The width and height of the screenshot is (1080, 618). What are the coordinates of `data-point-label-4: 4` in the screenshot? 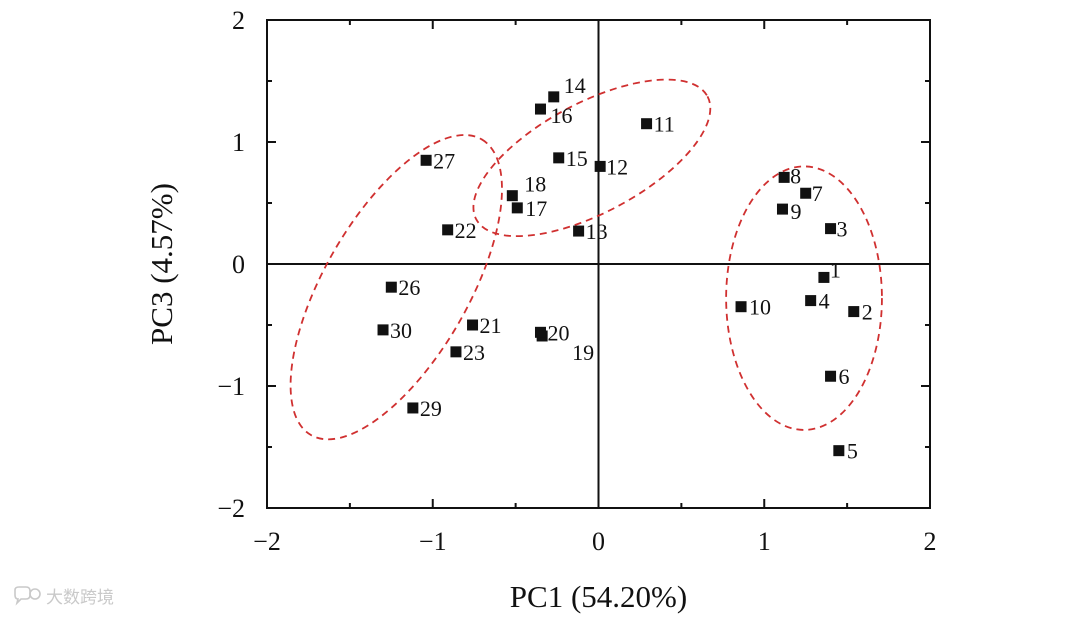 It's located at (824, 301).